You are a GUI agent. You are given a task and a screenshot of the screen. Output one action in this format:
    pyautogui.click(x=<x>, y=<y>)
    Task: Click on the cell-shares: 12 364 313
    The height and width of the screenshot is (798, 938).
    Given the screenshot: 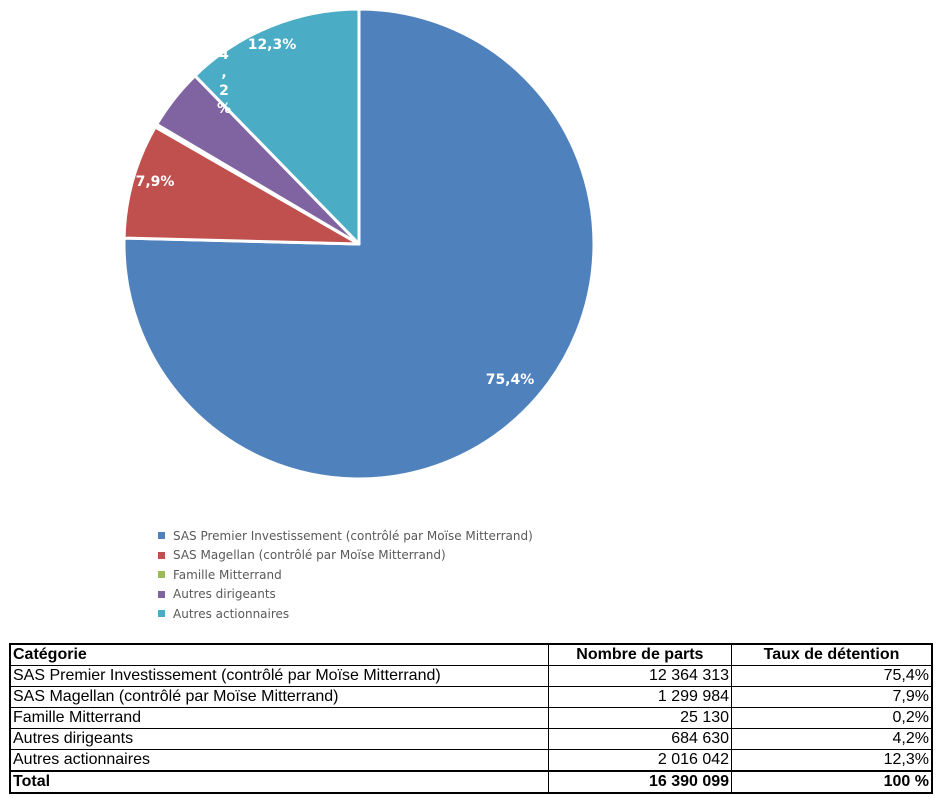 What is the action you would take?
    pyautogui.click(x=640, y=676)
    